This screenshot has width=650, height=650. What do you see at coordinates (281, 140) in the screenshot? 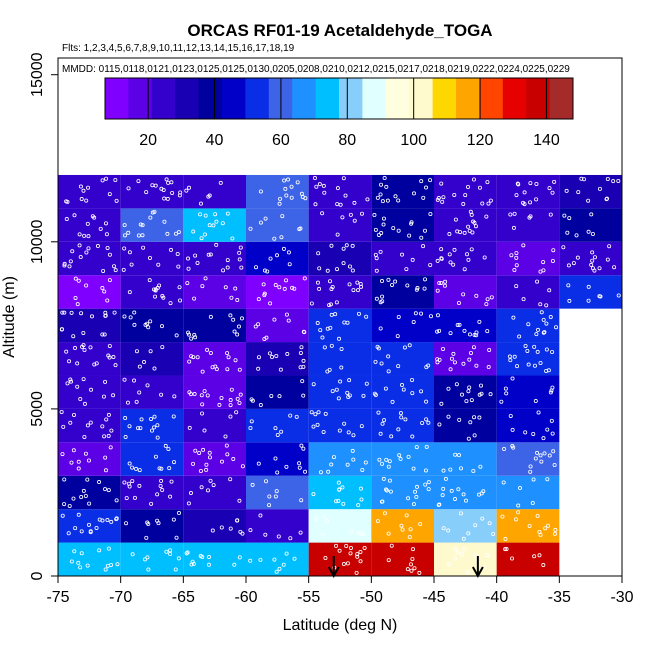
I see `colorbar-tick-label: 60` at bounding box center [281, 140].